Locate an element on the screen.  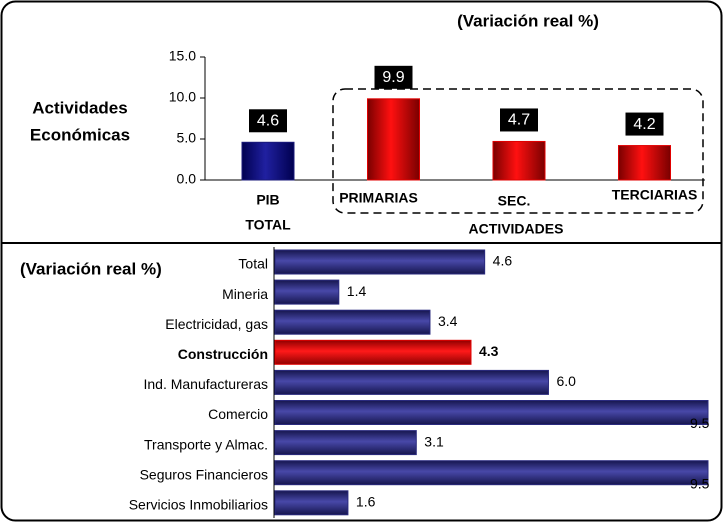
x-tick-label: PRIMARIAS is located at coordinates (378, 198).